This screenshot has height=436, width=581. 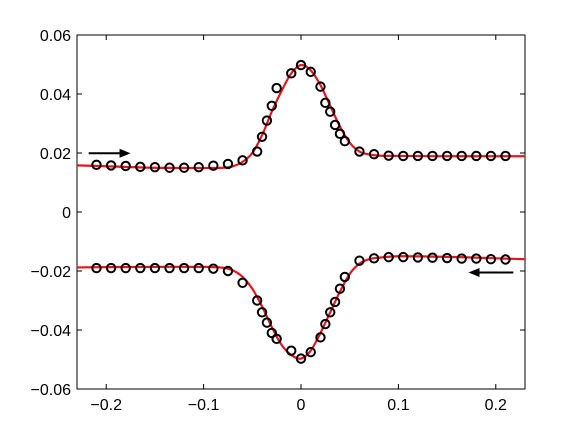 What do you see at coordinates (66, 213) in the screenshot?
I see `y-tick-label: 0` at bounding box center [66, 213].